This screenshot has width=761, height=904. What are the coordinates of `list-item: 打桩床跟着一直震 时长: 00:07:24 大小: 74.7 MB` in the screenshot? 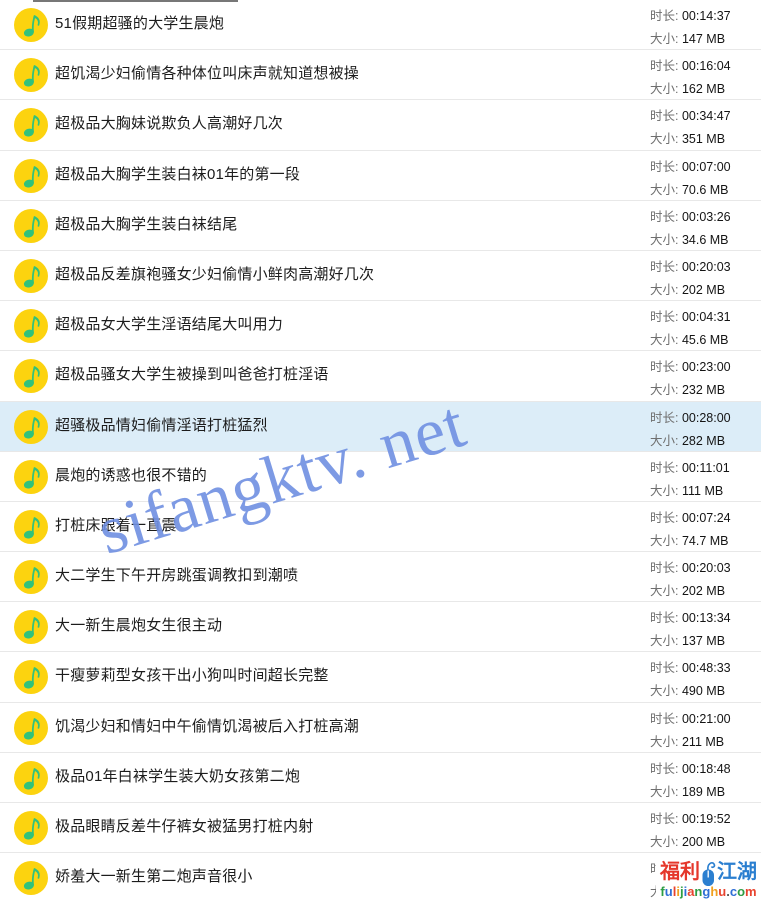 It's located at (380, 527).